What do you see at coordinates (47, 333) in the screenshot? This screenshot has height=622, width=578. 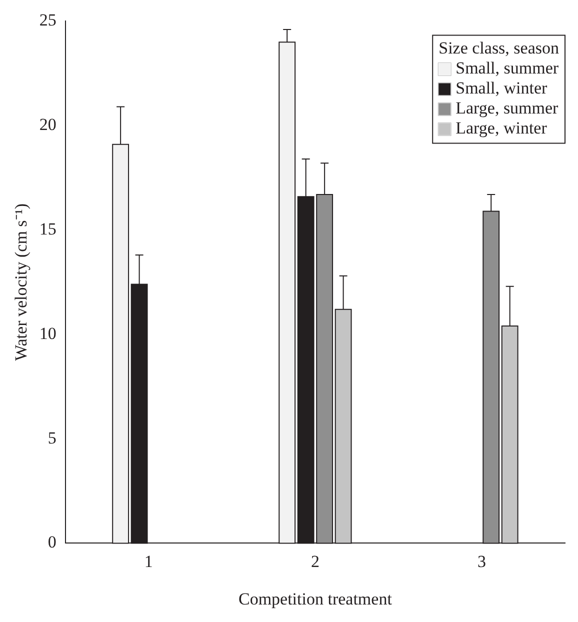 I see `y-tick-label: 10` at bounding box center [47, 333].